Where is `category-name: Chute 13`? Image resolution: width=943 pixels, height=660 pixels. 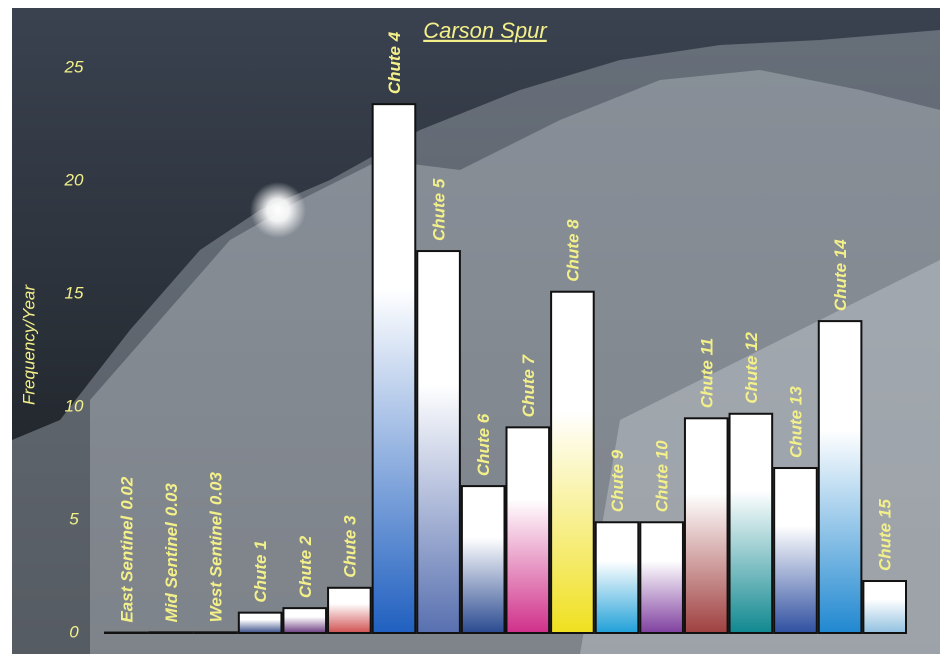 category-name: Chute 13 is located at coordinates (796, 422).